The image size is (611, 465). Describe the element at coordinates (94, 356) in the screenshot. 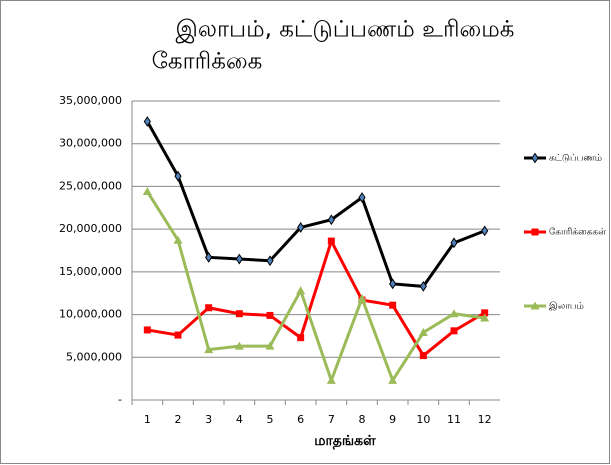

I see `y-tick-label: 5,000,000` at that location.